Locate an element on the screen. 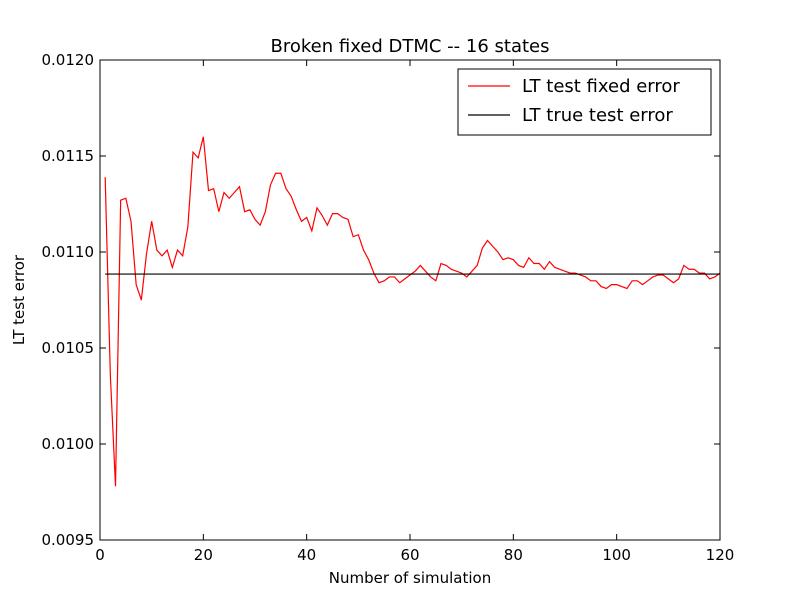  y-tick-label: 0.0120 is located at coordinates (68, 60).